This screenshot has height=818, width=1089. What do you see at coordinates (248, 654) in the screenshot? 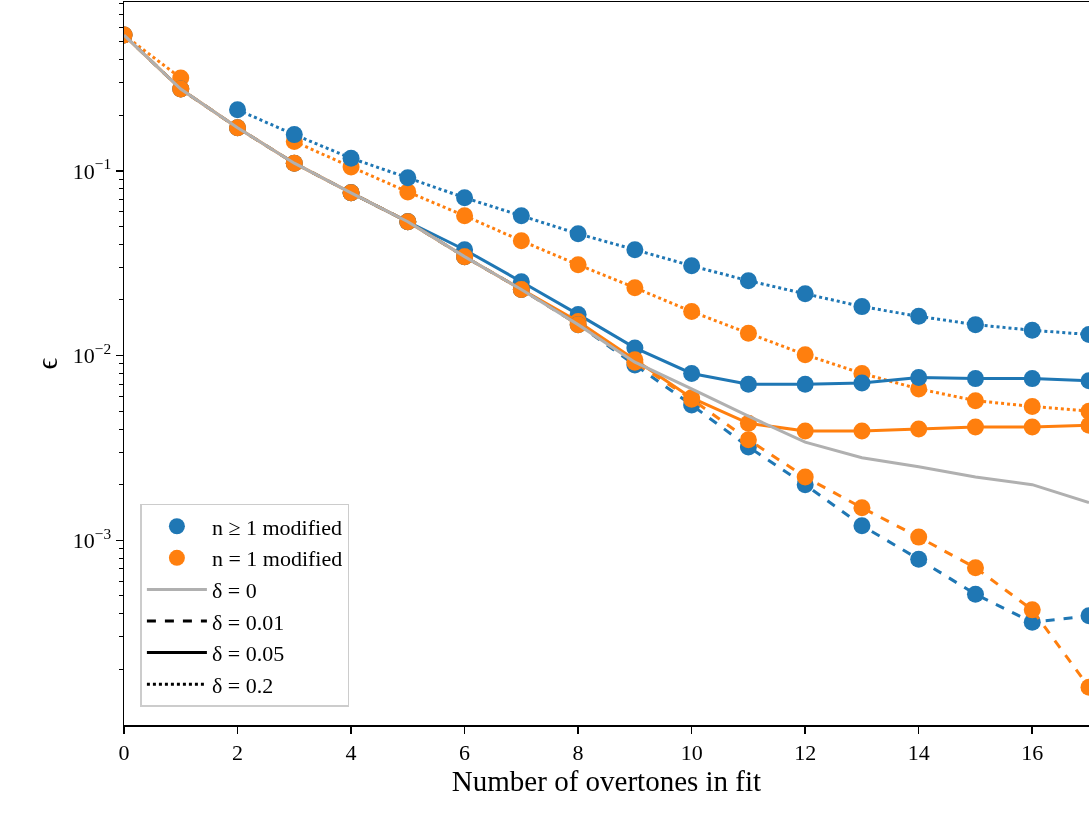
I see `legend-label: δ = 0.05` at bounding box center [248, 654].